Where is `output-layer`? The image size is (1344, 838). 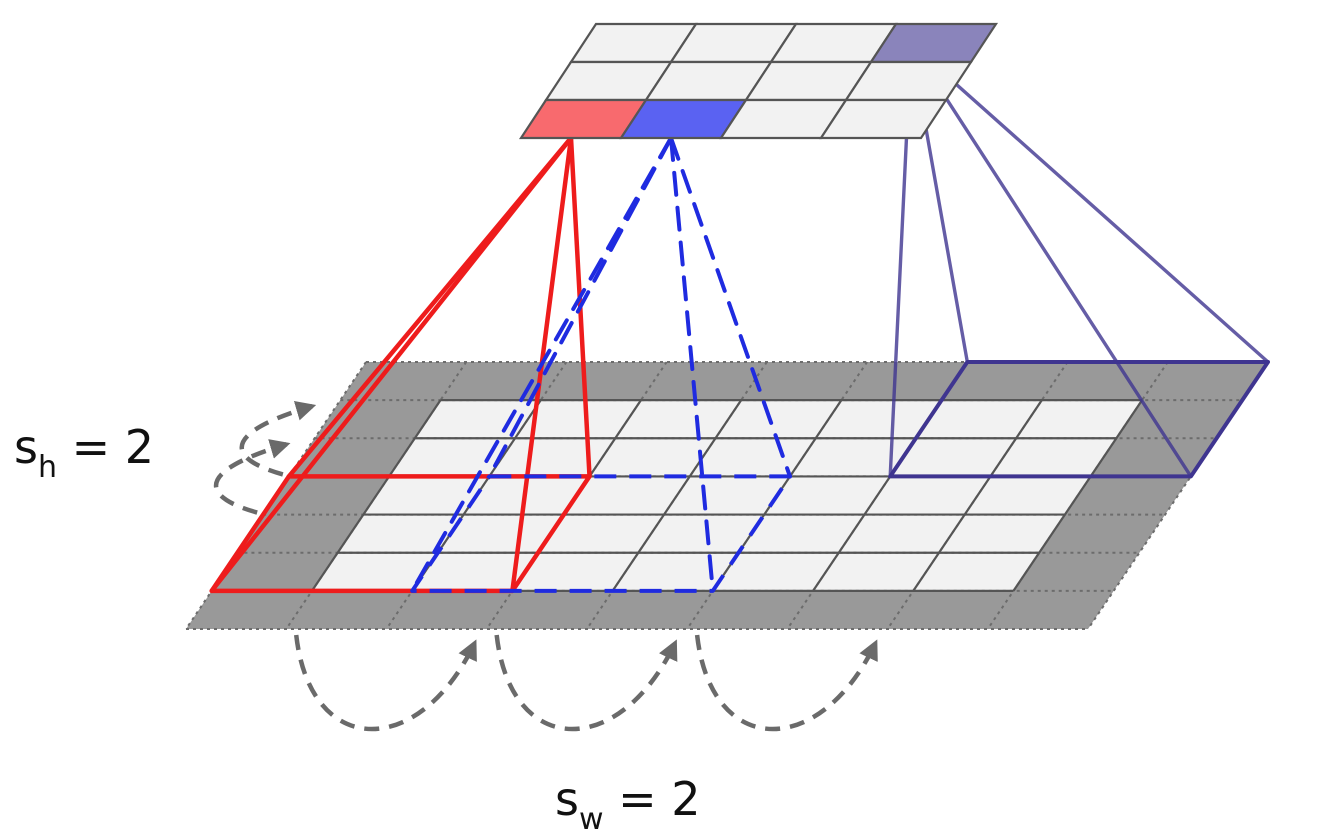
output-layer is located at coordinates (758, 81).